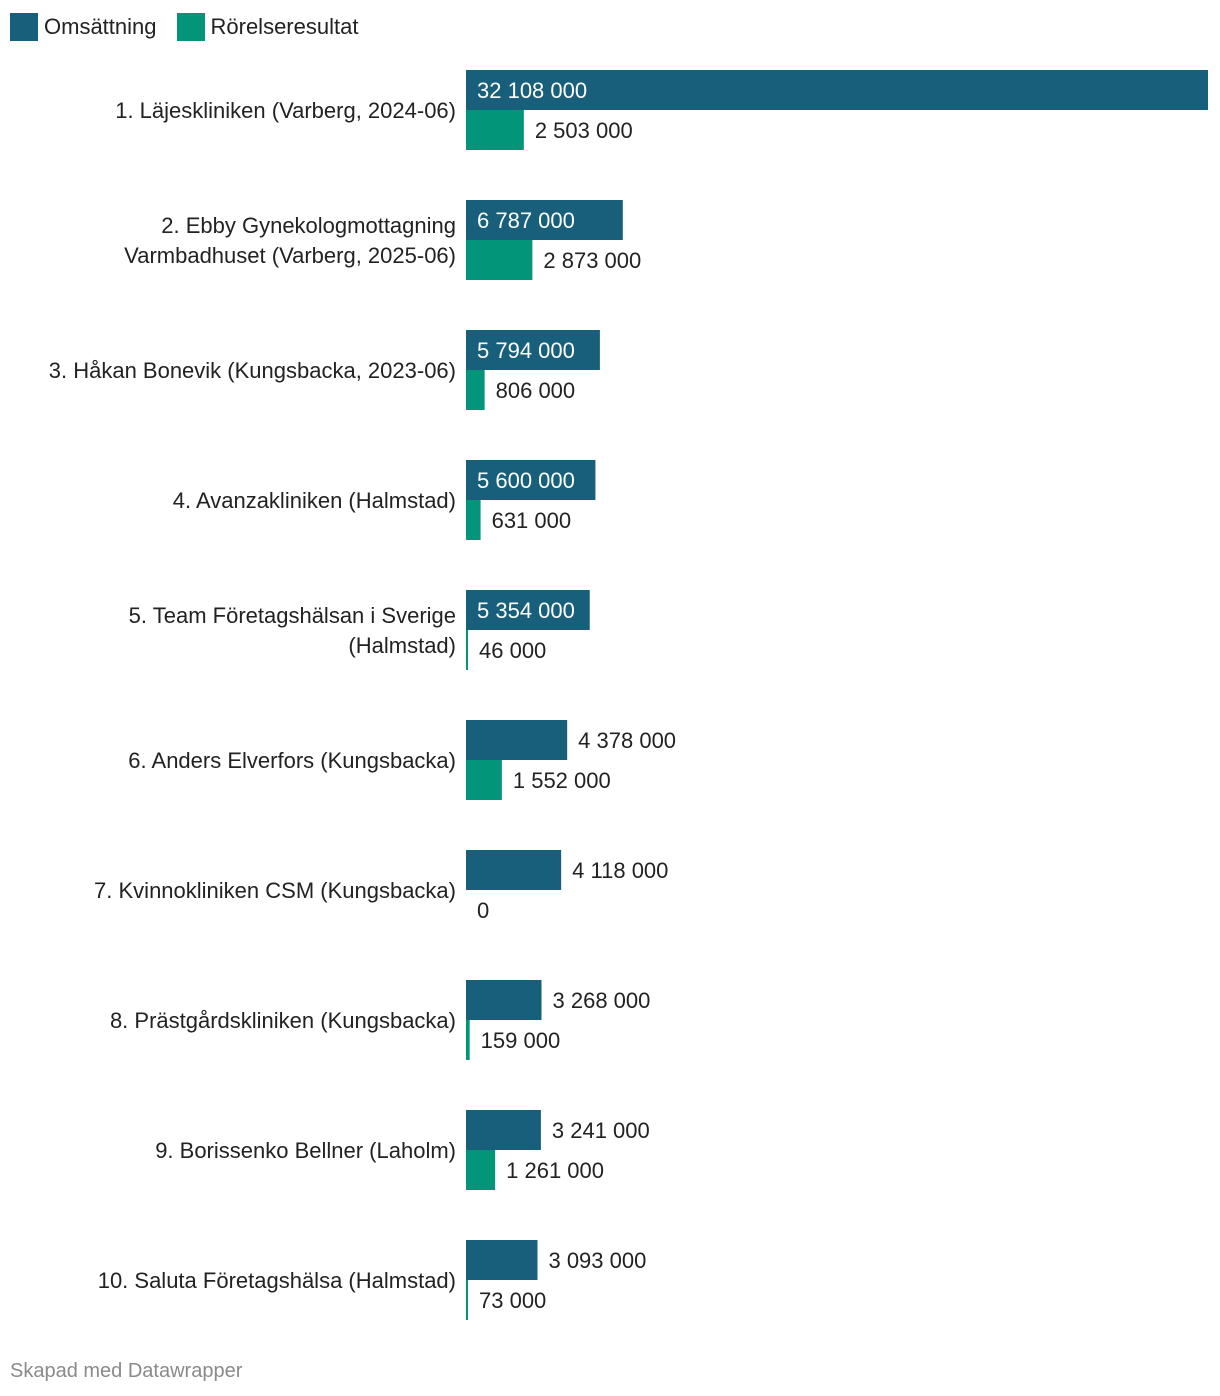  I want to click on legend-swatch-omsattning, so click(24, 27).